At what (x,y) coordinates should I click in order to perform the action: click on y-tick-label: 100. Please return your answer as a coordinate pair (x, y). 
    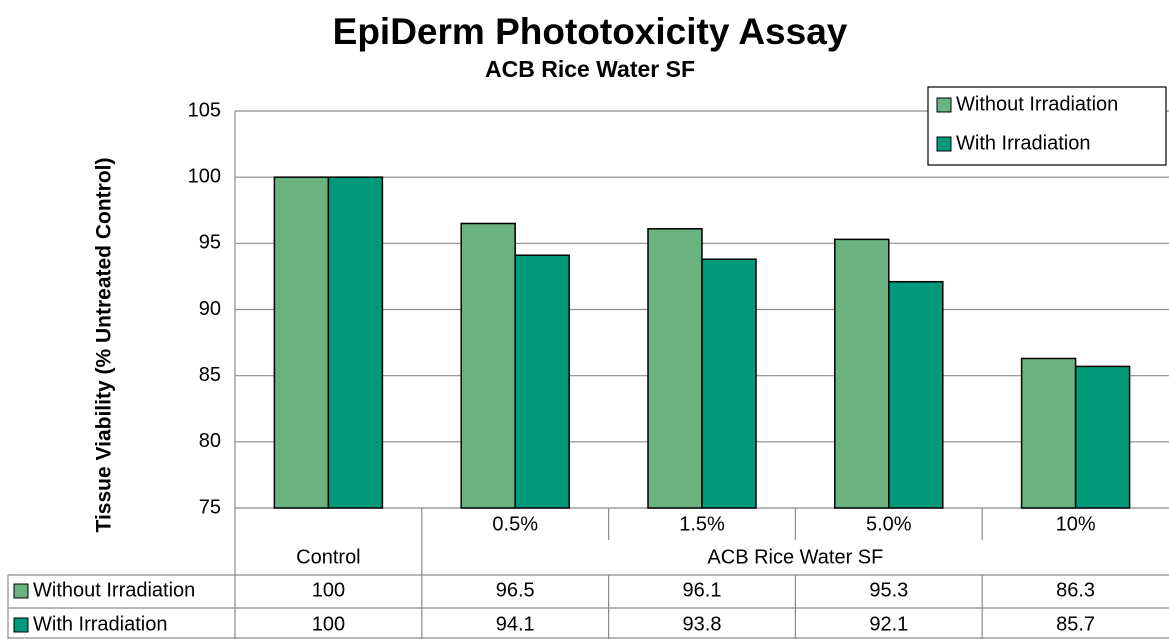
    Looking at the image, I should click on (204, 176).